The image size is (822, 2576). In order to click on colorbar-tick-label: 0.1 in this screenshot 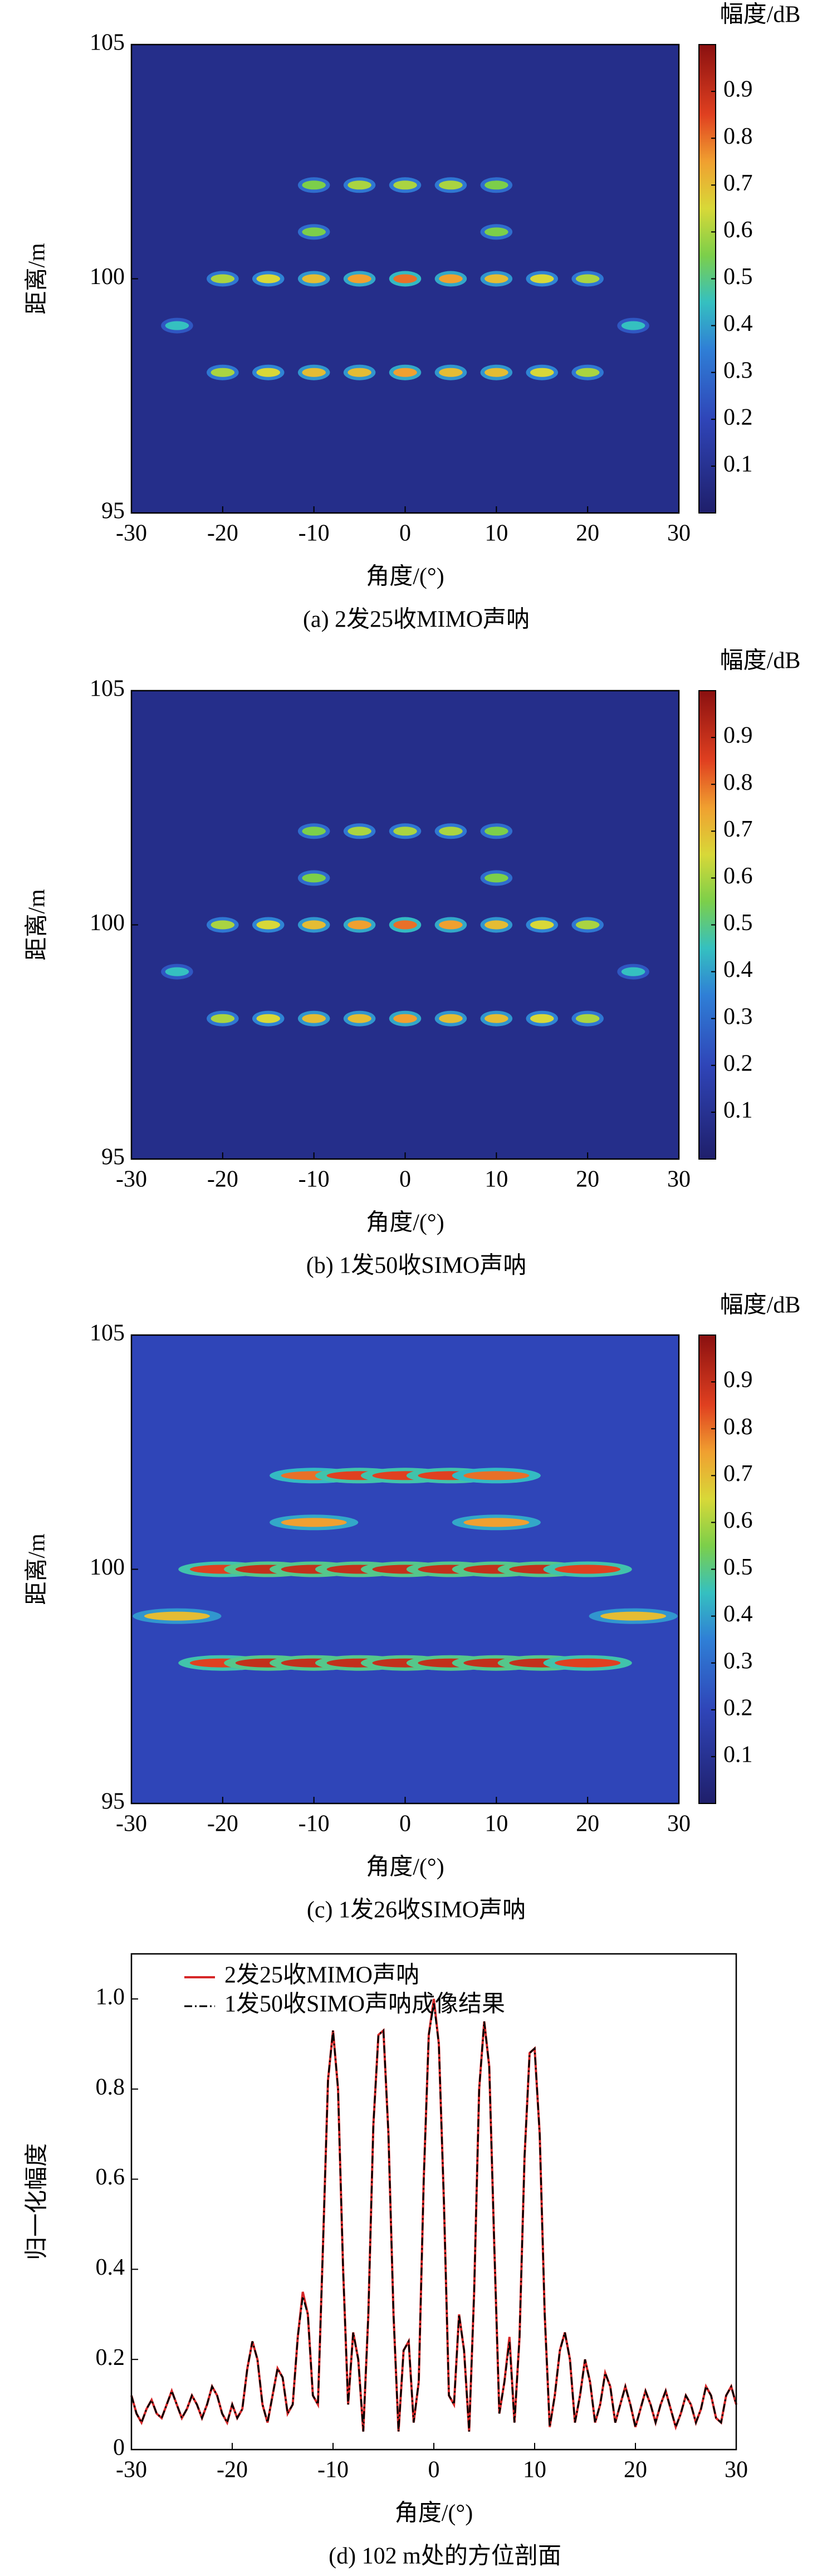, I will do `click(738, 1755)`.